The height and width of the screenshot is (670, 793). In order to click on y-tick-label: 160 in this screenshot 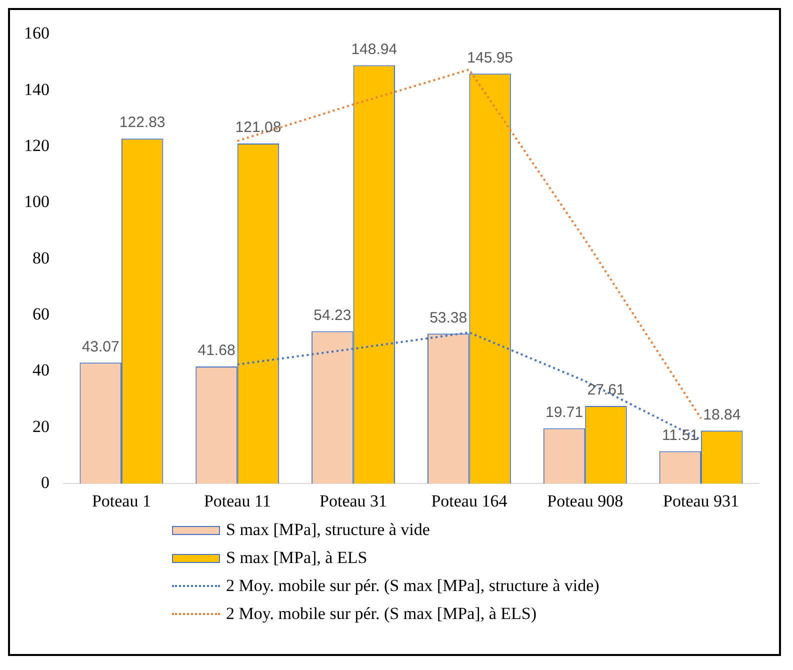, I will do `click(37, 33)`.